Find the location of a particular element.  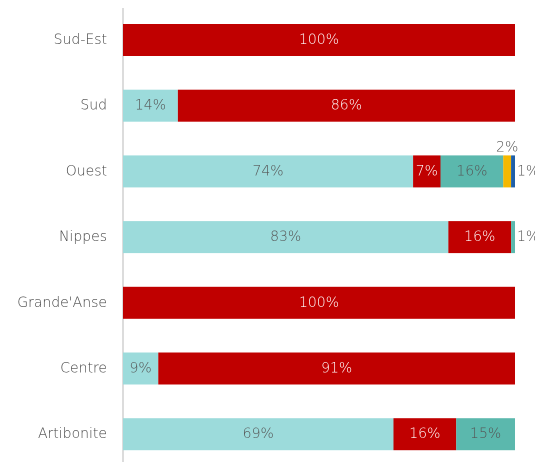

category-label: Centre is located at coordinates (83, 369).